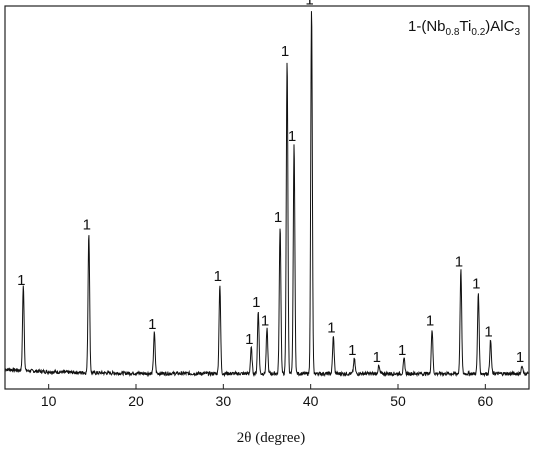  What do you see at coordinates (486, 401) in the screenshot?
I see `x-tick-label: 60` at bounding box center [486, 401].